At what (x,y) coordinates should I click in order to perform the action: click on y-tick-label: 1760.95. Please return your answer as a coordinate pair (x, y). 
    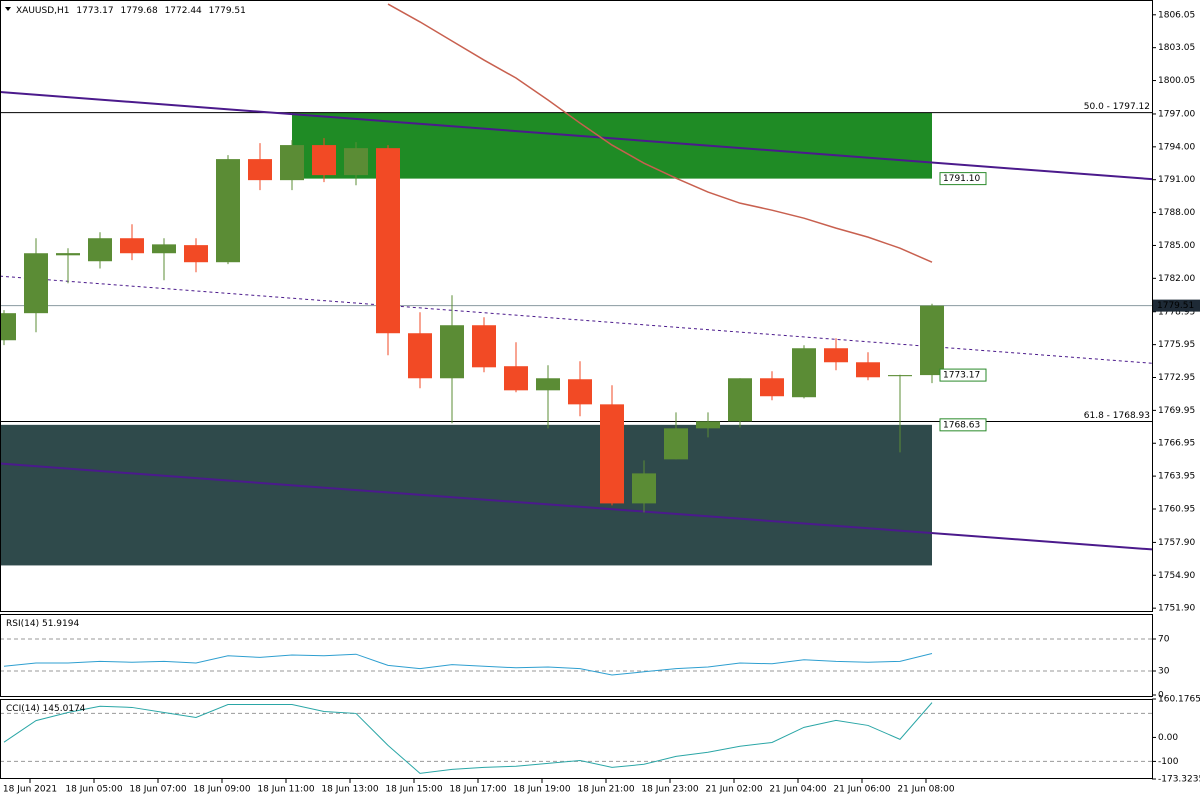
    Looking at the image, I should click on (1176, 509).